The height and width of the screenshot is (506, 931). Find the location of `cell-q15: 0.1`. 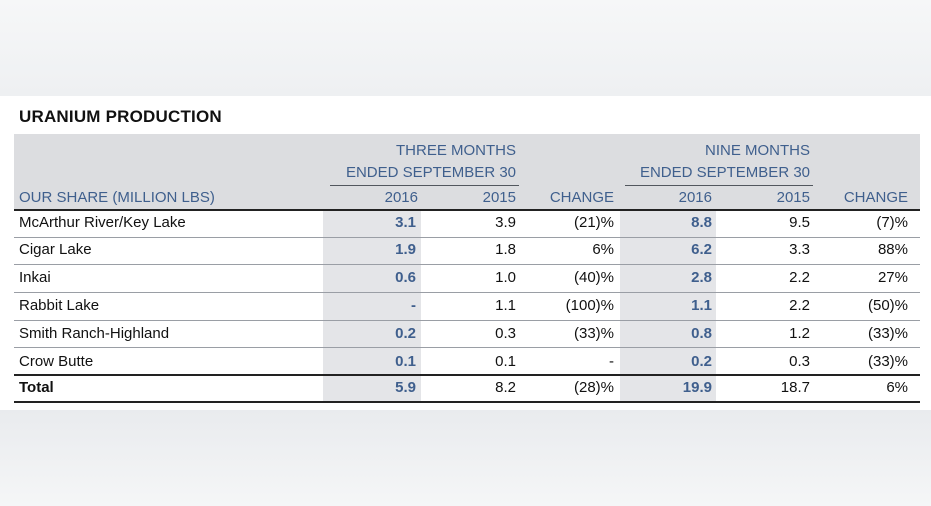

cell-q15: 0.1 is located at coordinates (505, 361).